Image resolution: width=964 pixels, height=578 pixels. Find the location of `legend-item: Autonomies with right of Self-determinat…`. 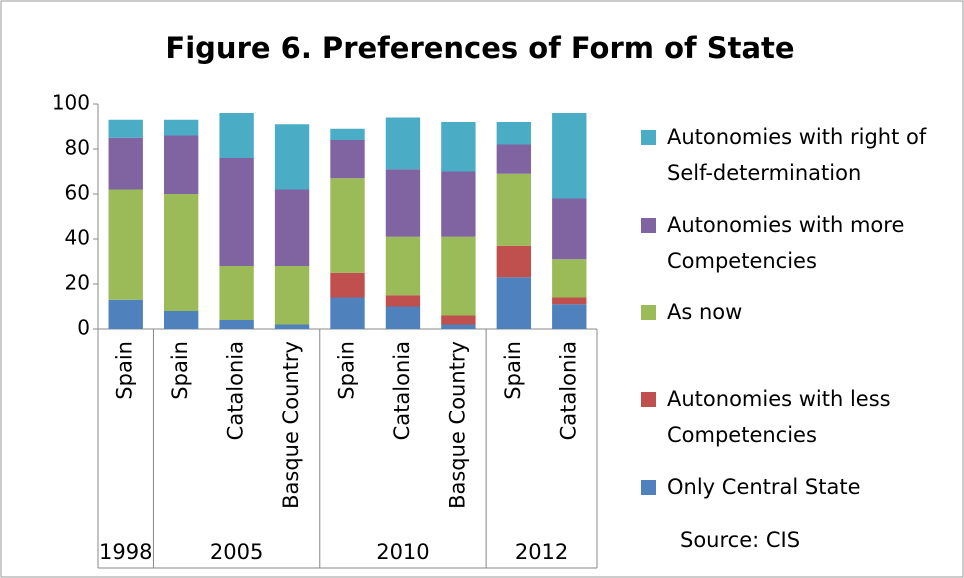

legend-item: Autonomies with right of Self-determinat… is located at coordinates (791, 155).